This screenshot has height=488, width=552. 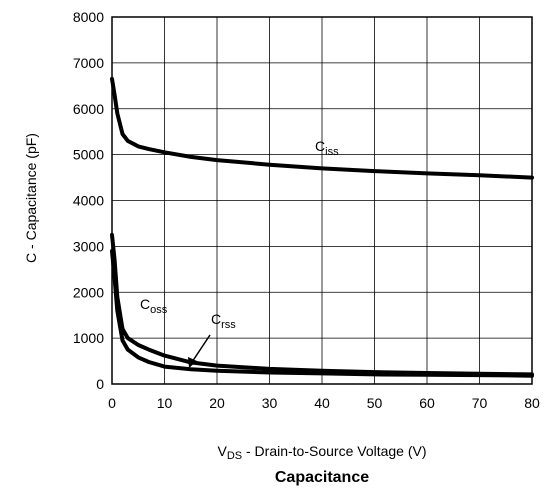 What do you see at coordinates (201, 348) in the screenshot?
I see `crss-pointer-arrow` at bounding box center [201, 348].